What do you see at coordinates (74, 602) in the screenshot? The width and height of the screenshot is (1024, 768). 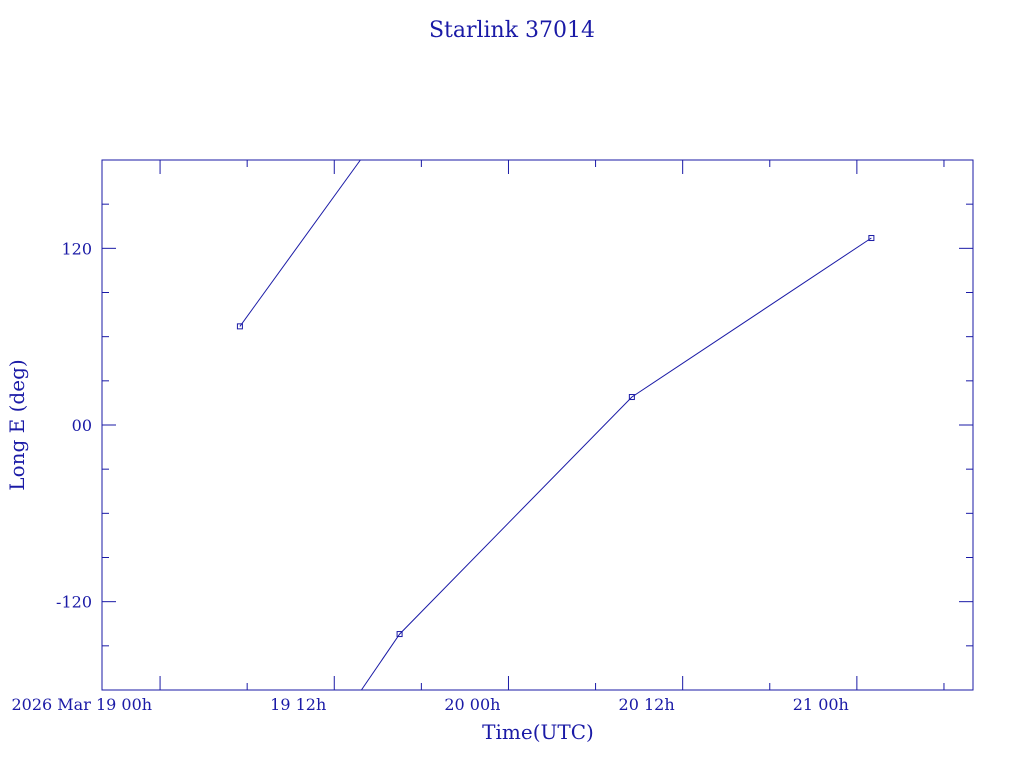 I see `y-tick-label: -120` at bounding box center [74, 602].